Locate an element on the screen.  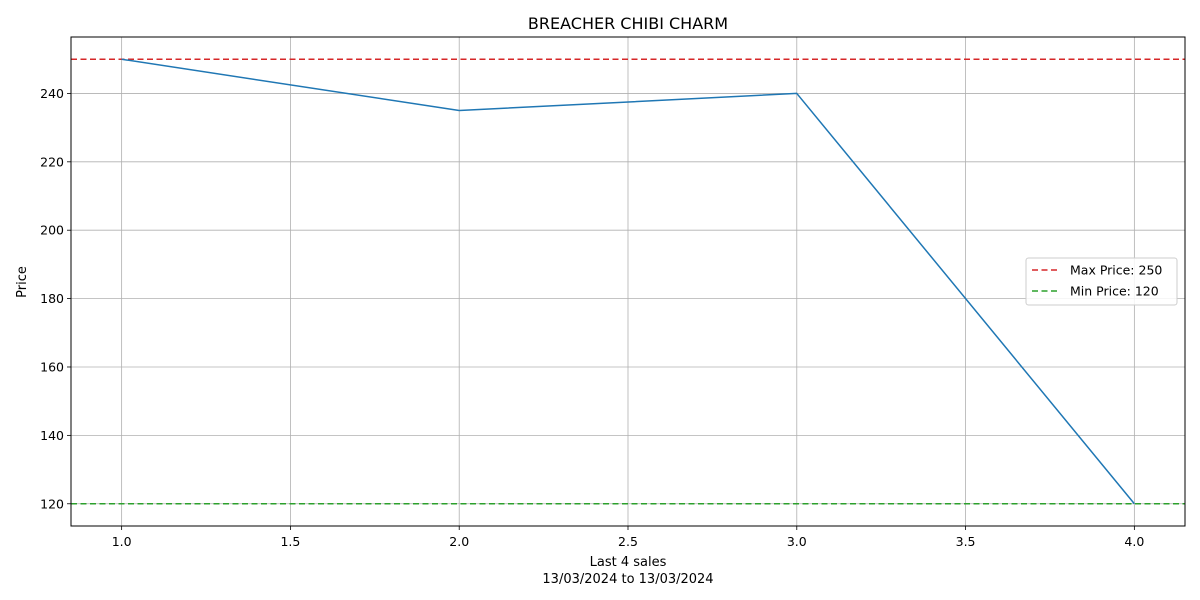
x-tick-label: 3.5 is located at coordinates (966, 541).